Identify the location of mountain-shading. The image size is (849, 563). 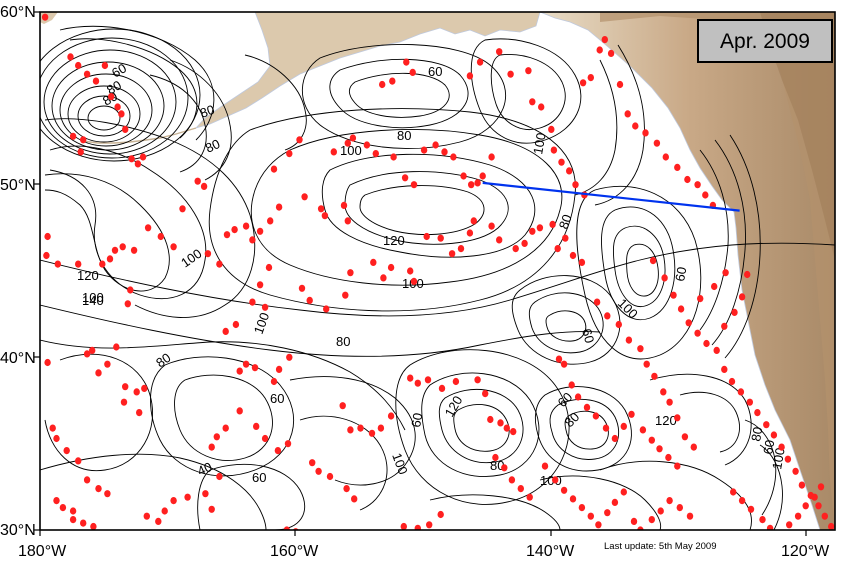
(797, 136).